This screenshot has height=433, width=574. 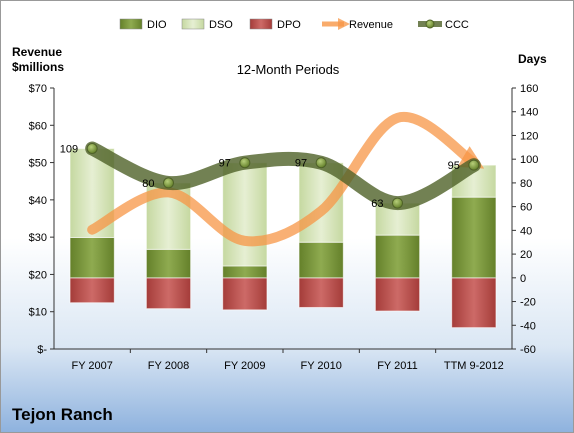 I want to click on legend-swatch-dio, so click(x=131, y=24).